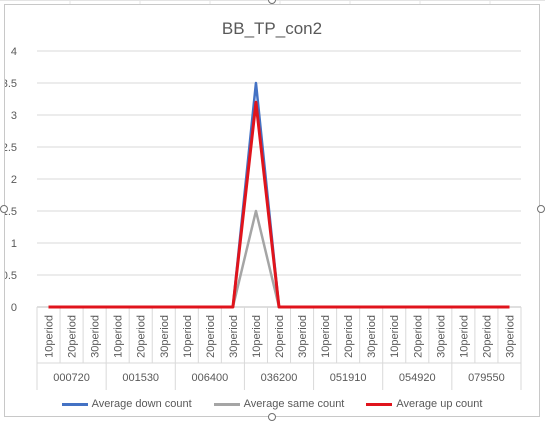  Describe the element at coordinates (279, 378) in the screenshot. I see `x-group-label: 036200` at that location.